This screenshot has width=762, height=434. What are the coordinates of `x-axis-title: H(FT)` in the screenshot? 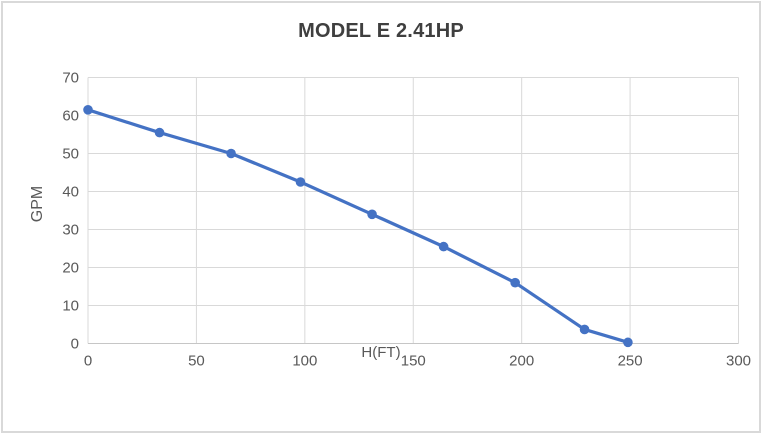 It's located at (381, 352).